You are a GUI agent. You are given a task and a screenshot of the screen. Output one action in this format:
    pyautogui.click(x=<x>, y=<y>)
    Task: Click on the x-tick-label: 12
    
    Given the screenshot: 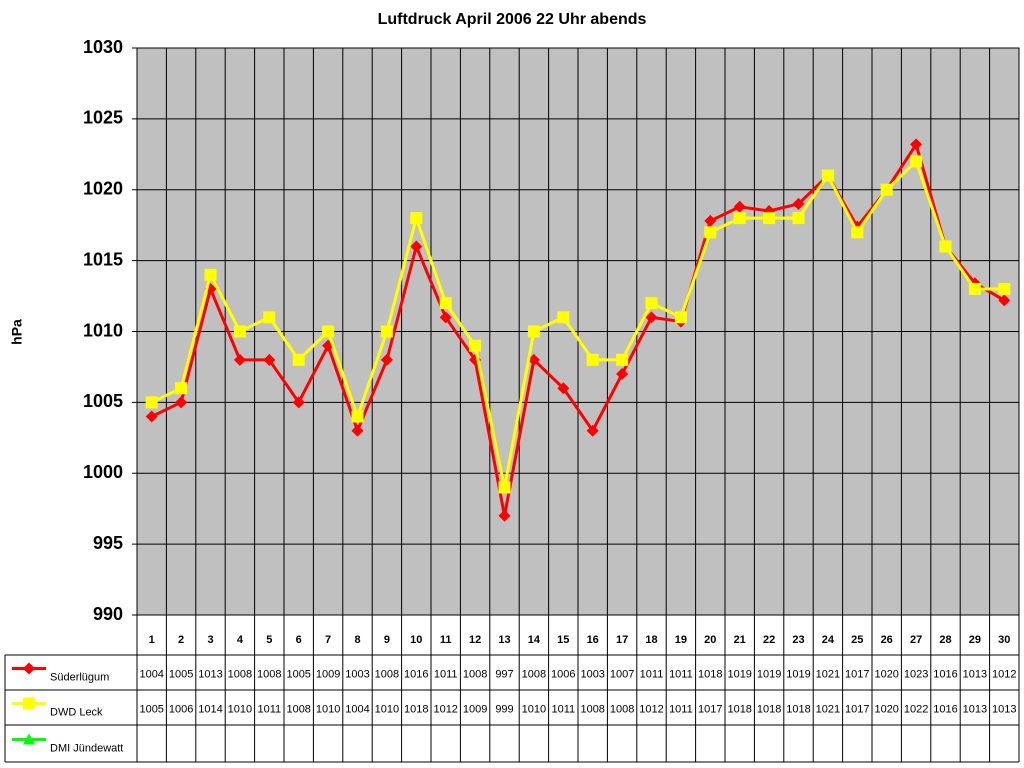 What is the action you would take?
    pyautogui.click(x=475, y=640)
    